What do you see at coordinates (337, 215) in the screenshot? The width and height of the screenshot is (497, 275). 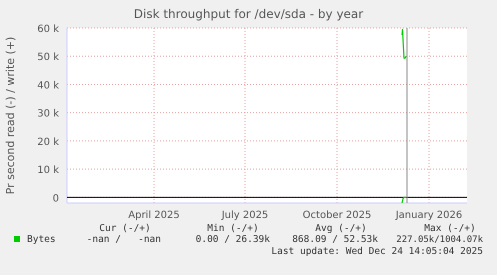 I see `x-tick-label: October 2025` at bounding box center [337, 215].